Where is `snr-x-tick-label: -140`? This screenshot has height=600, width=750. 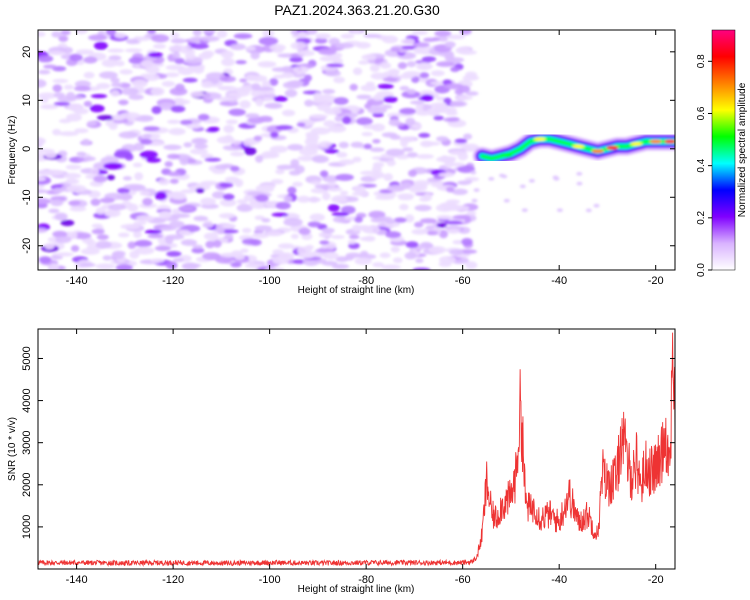
snr-x-tick-label: -140 is located at coordinates (77, 580).